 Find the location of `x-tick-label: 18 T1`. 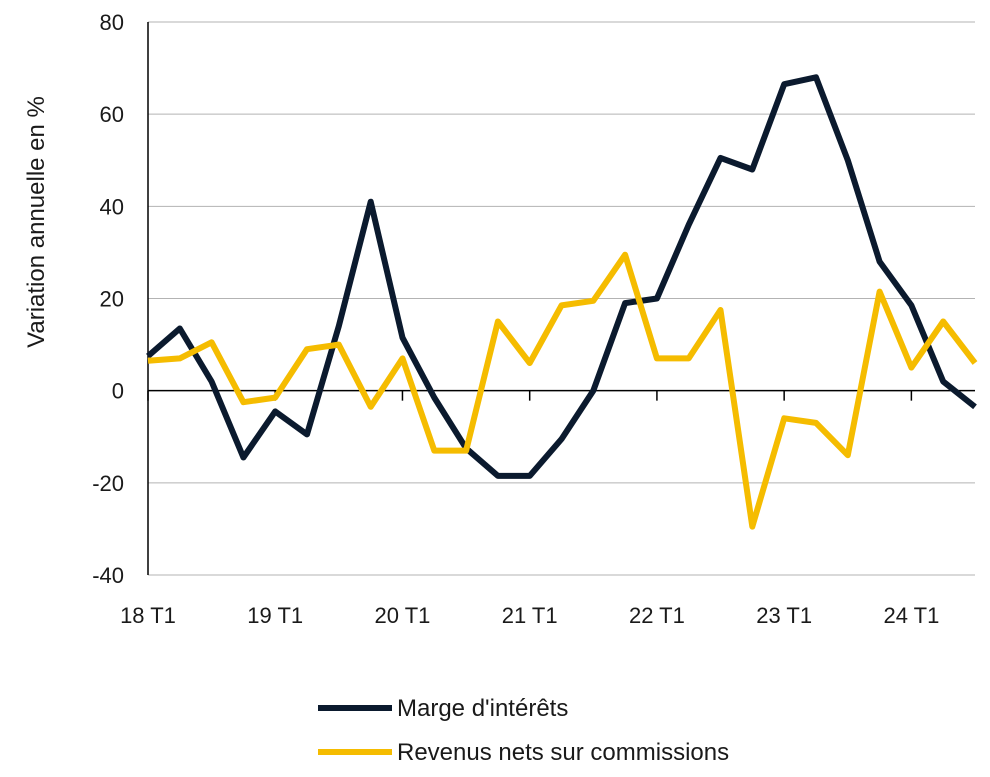

x-tick-label: 18 T1 is located at coordinates (148, 615).